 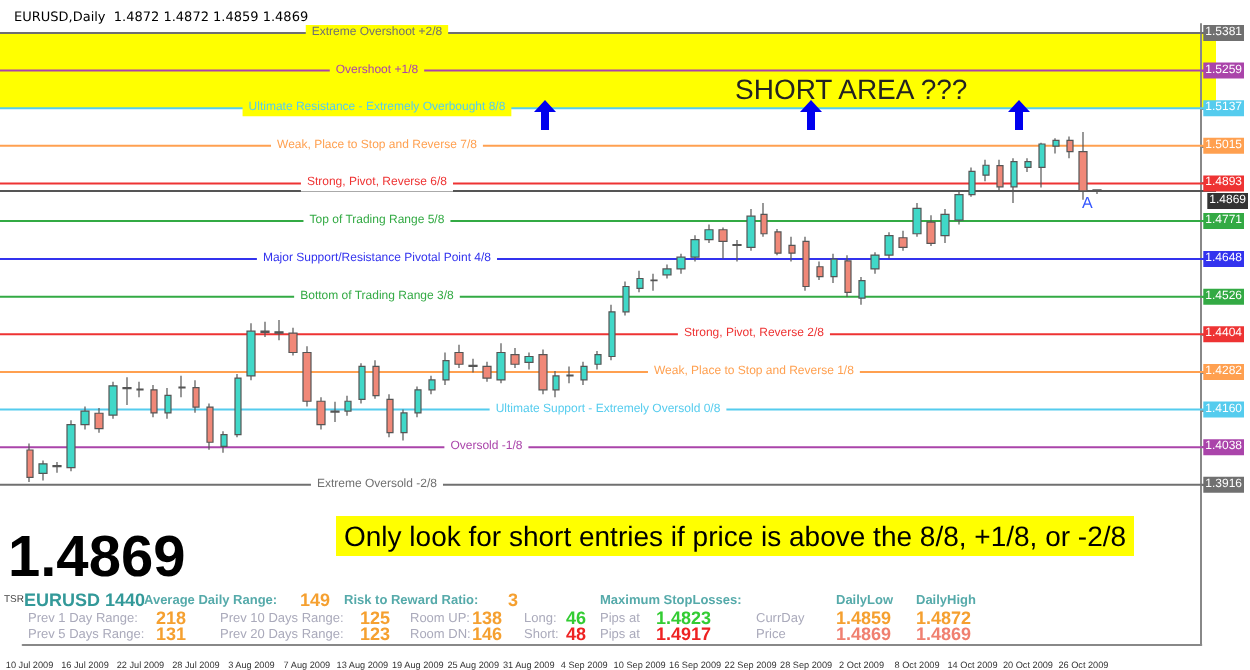 What do you see at coordinates (735, 536) in the screenshot?
I see `annotation: Only look for short entries if price is above the 8/8, +1/8, or -2/8` at bounding box center [735, 536].